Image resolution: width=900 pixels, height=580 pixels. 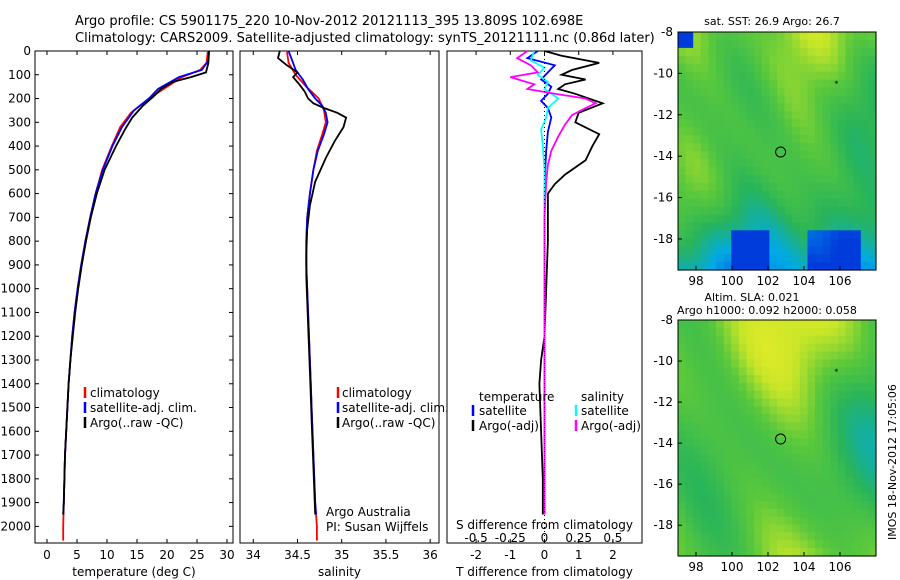 I want to click on temp-ytick-label: 1800, so click(x=15, y=479).